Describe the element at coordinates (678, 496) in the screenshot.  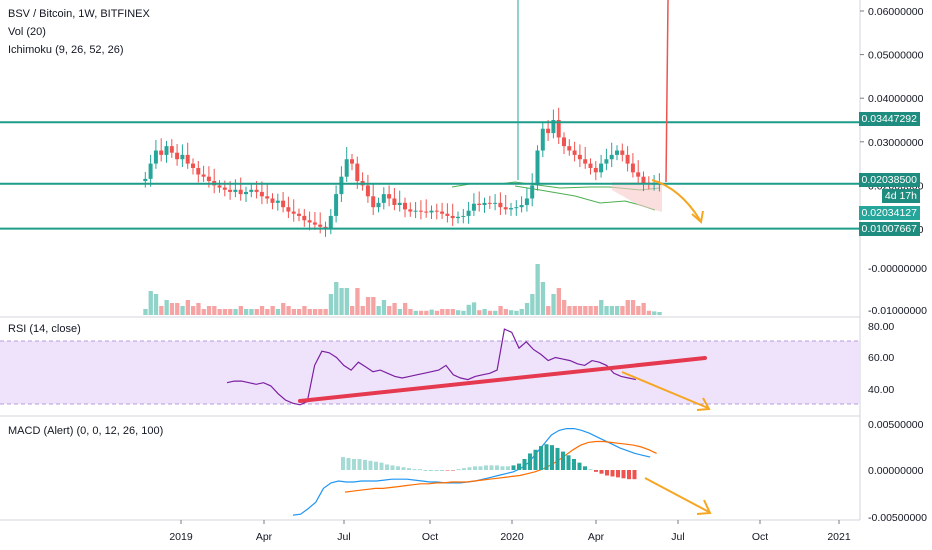
I see `arrow-macd` at that location.